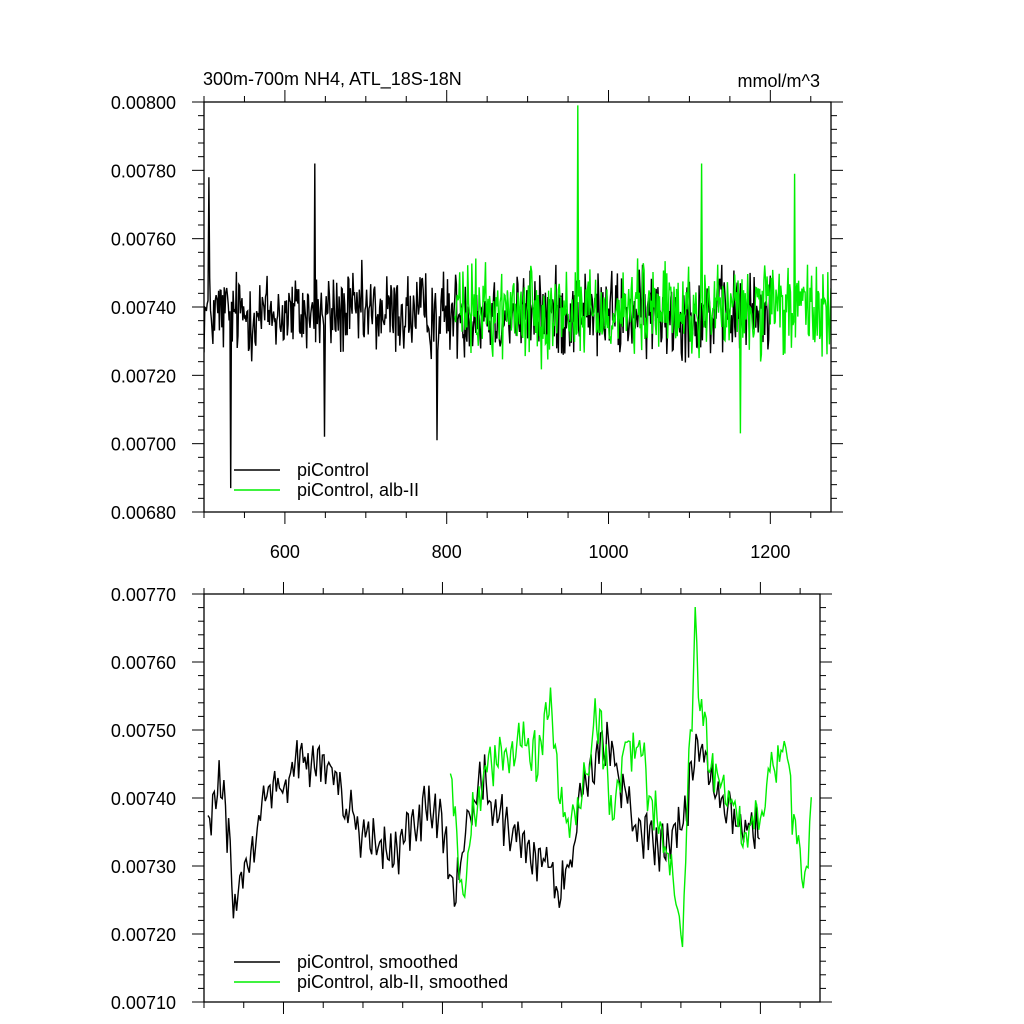 This screenshot has width=1024, height=1024. I want to click on y-tick-label: 0.00700, so click(143, 445).